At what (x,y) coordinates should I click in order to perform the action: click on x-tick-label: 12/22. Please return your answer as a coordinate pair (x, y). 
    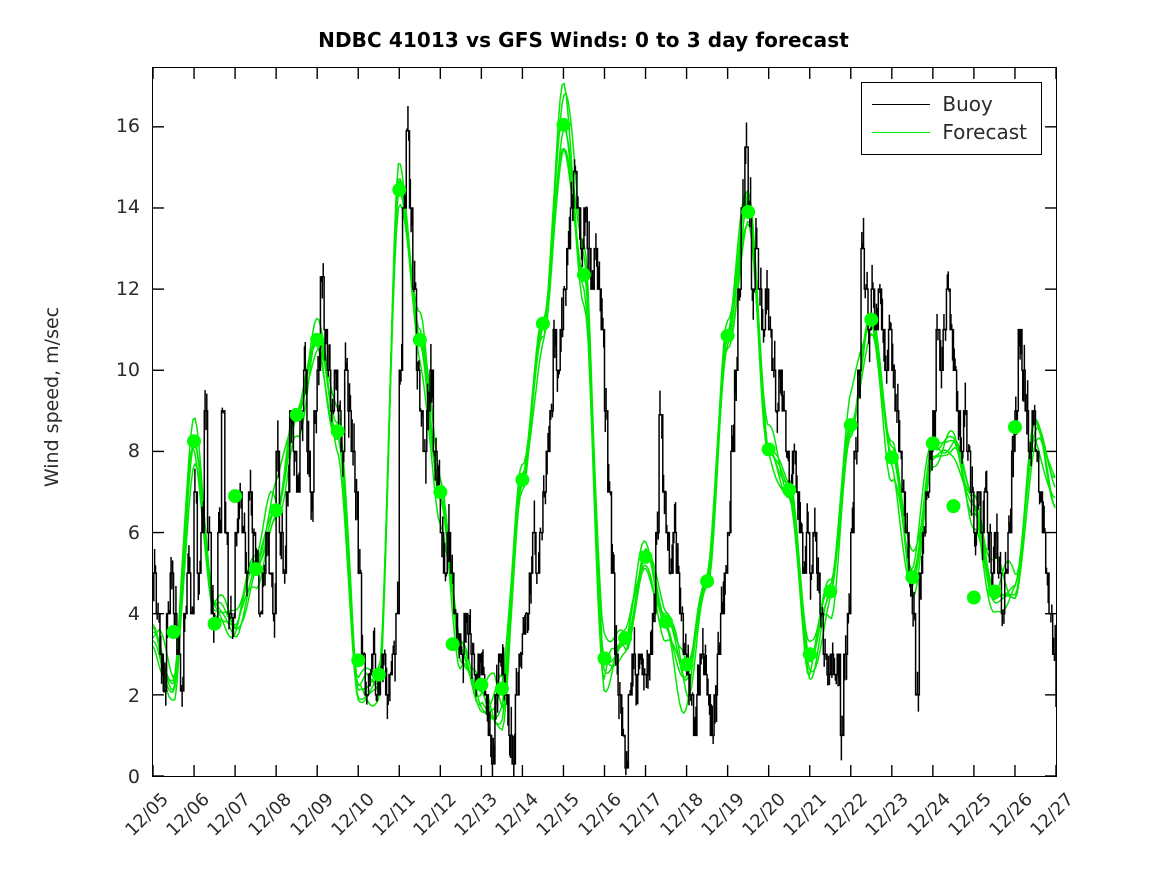
    Looking at the image, I should click on (846, 815).